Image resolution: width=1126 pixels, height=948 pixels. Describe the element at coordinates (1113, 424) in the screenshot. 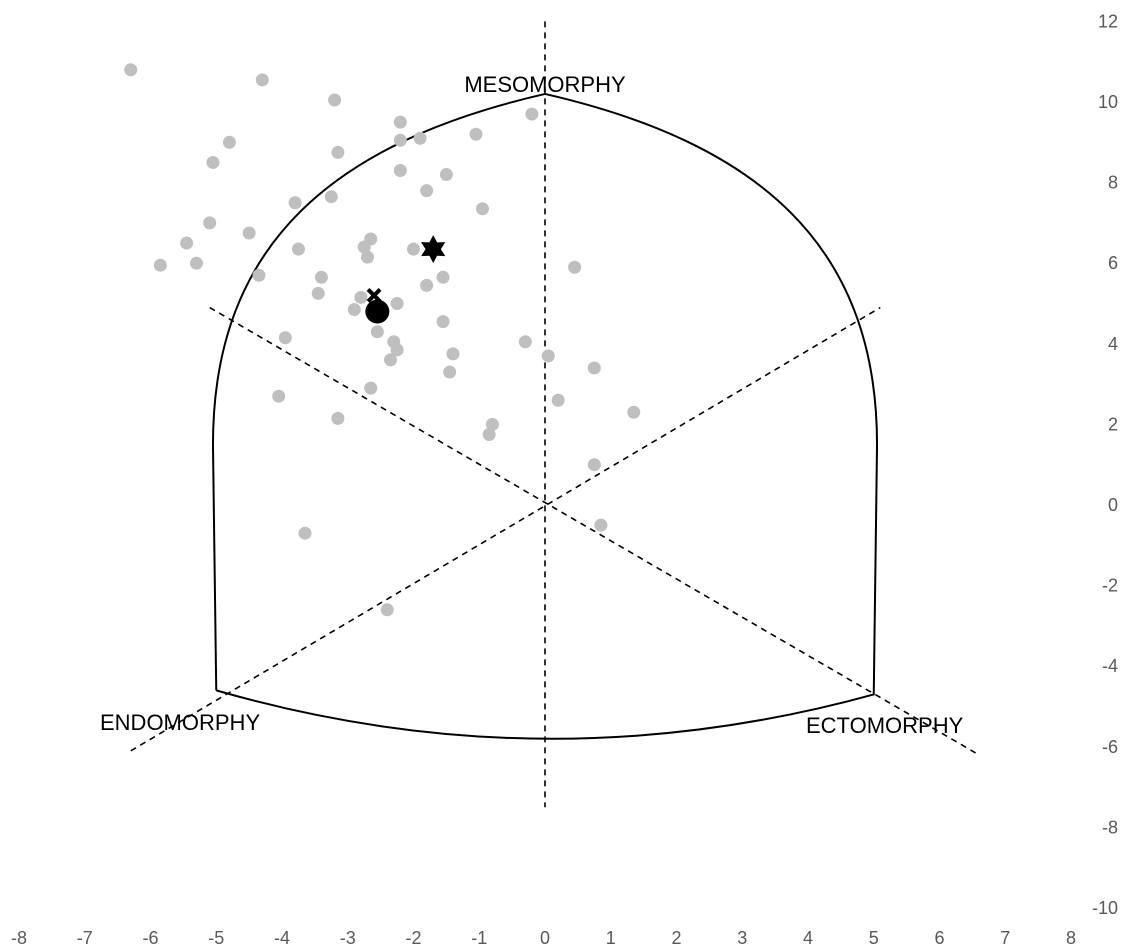

I see `y-tick-label: 2` at that location.